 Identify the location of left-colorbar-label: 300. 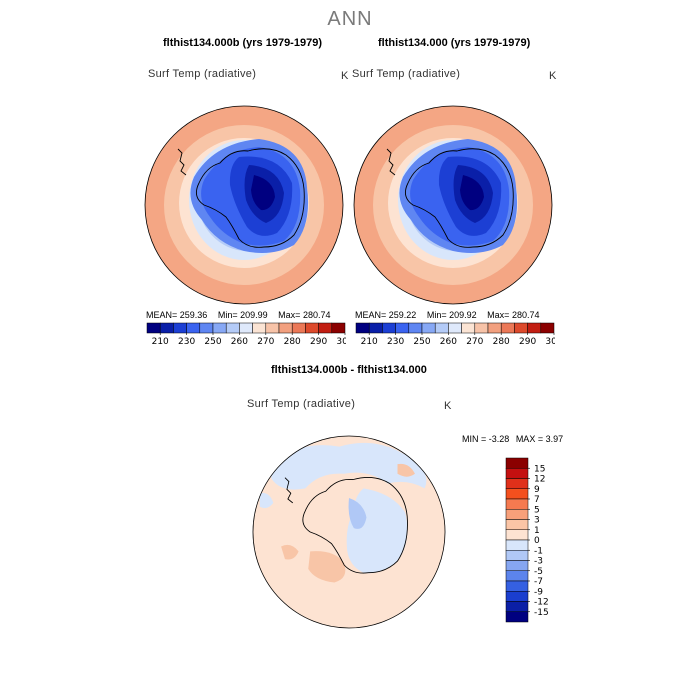
(341, 342).